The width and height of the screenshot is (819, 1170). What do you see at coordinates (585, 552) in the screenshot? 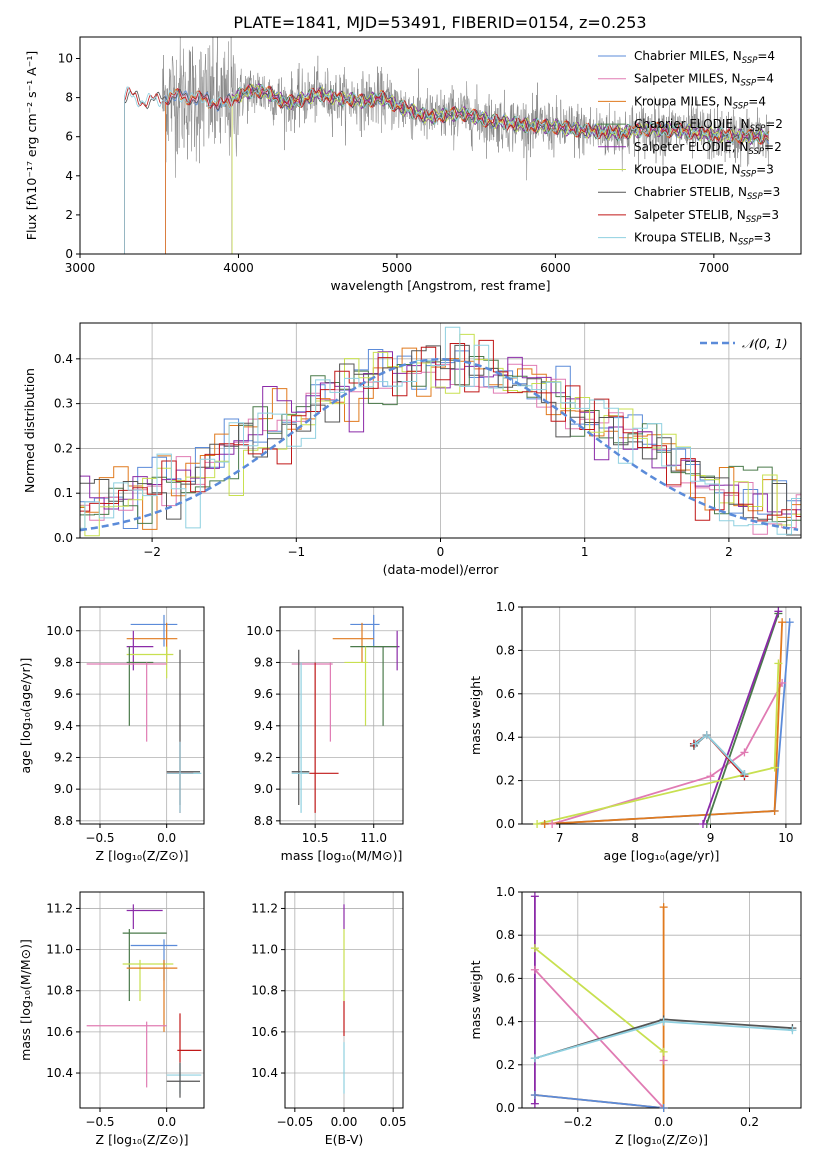
I see `x-tick-label: 1` at bounding box center [585, 552].